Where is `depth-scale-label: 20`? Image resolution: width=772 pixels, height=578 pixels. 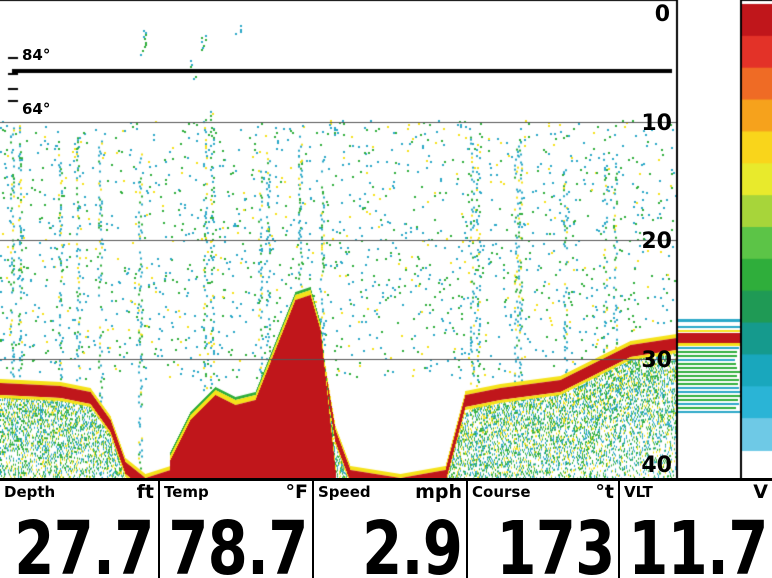
depth-scale-label: 20 is located at coordinates (656, 241).